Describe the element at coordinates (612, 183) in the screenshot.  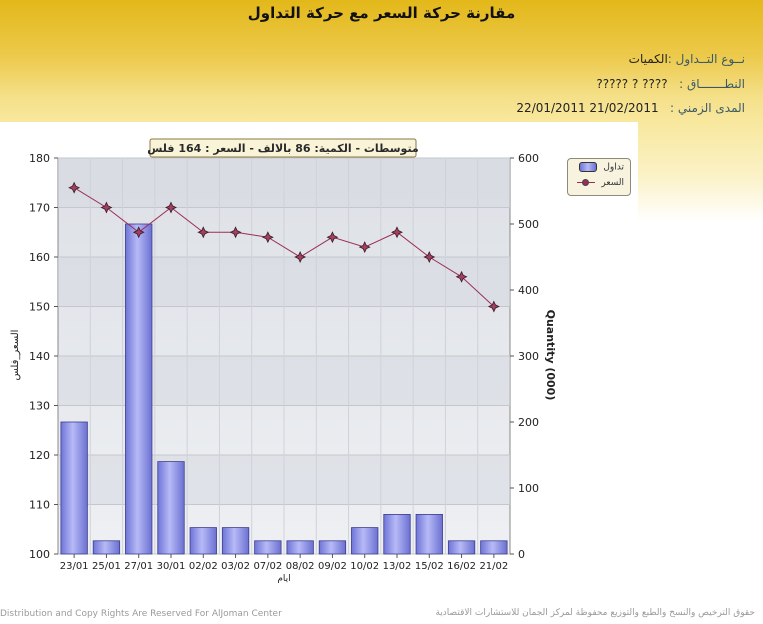
I see `legend-price-label: السعر` at that location.